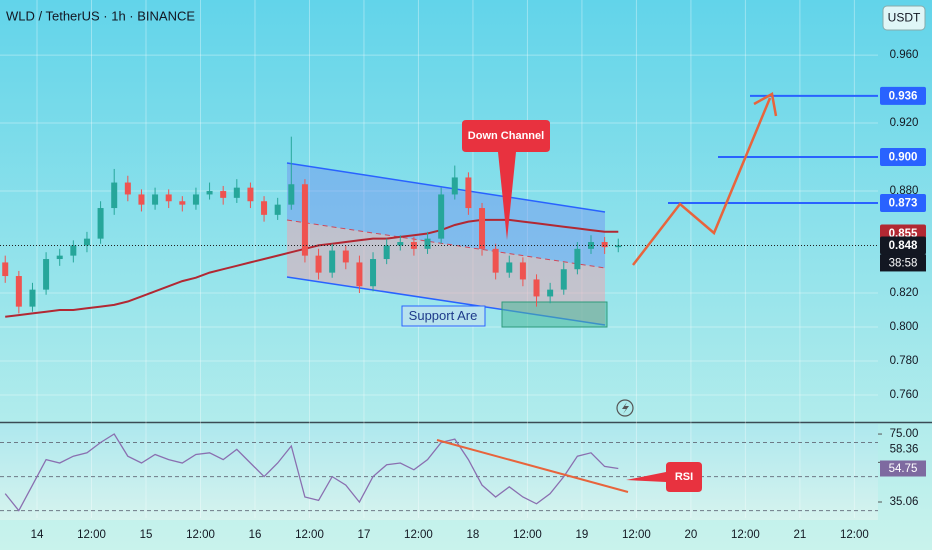  I want to click on x-tick-label: 19, so click(582, 535).